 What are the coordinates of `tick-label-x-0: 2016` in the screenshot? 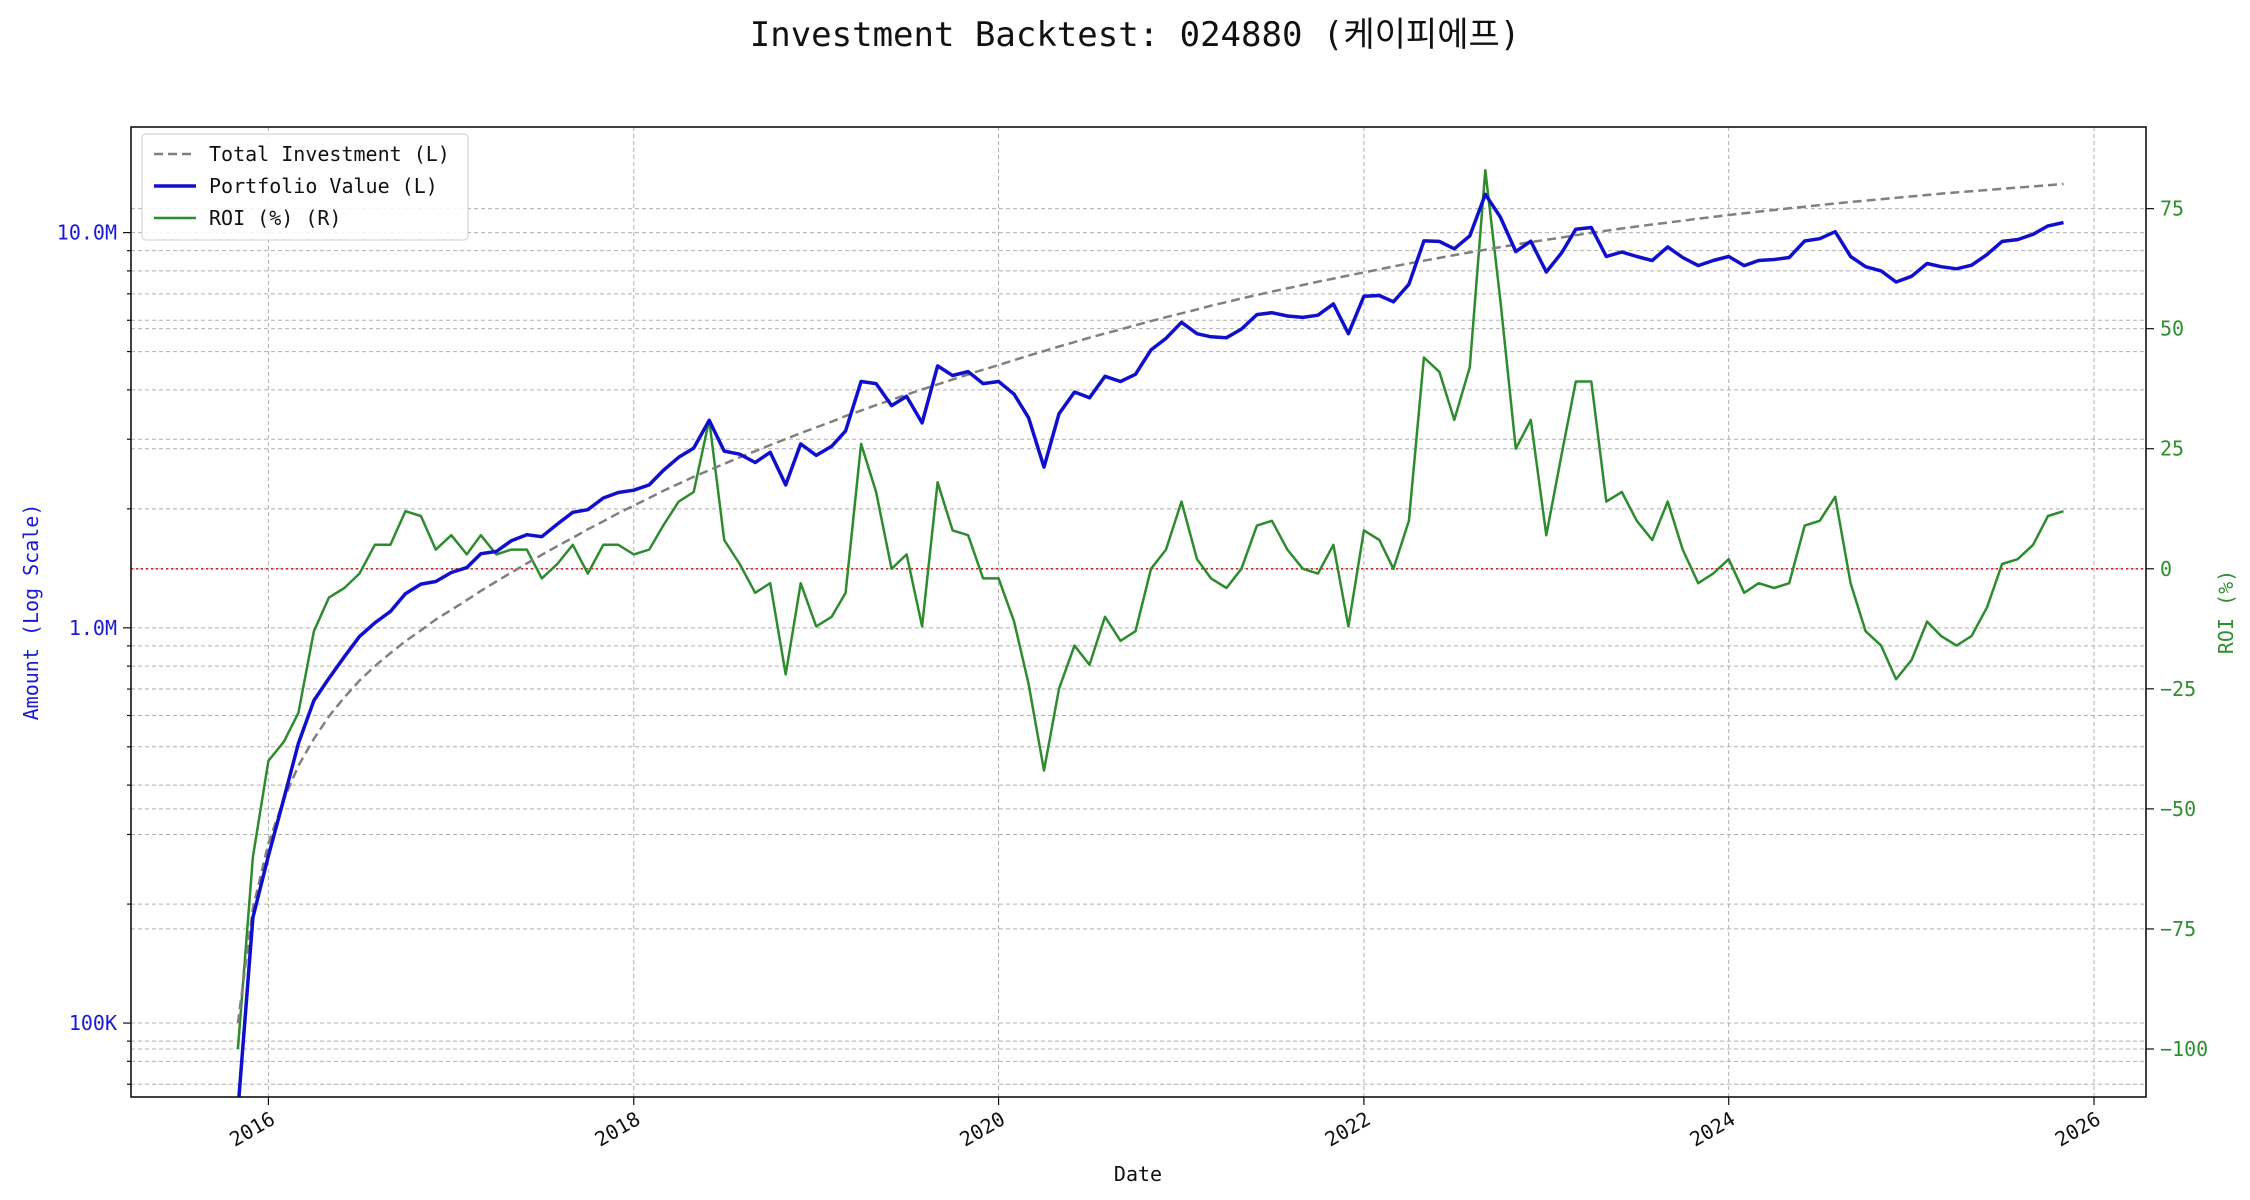 It's located at (252, 1129).